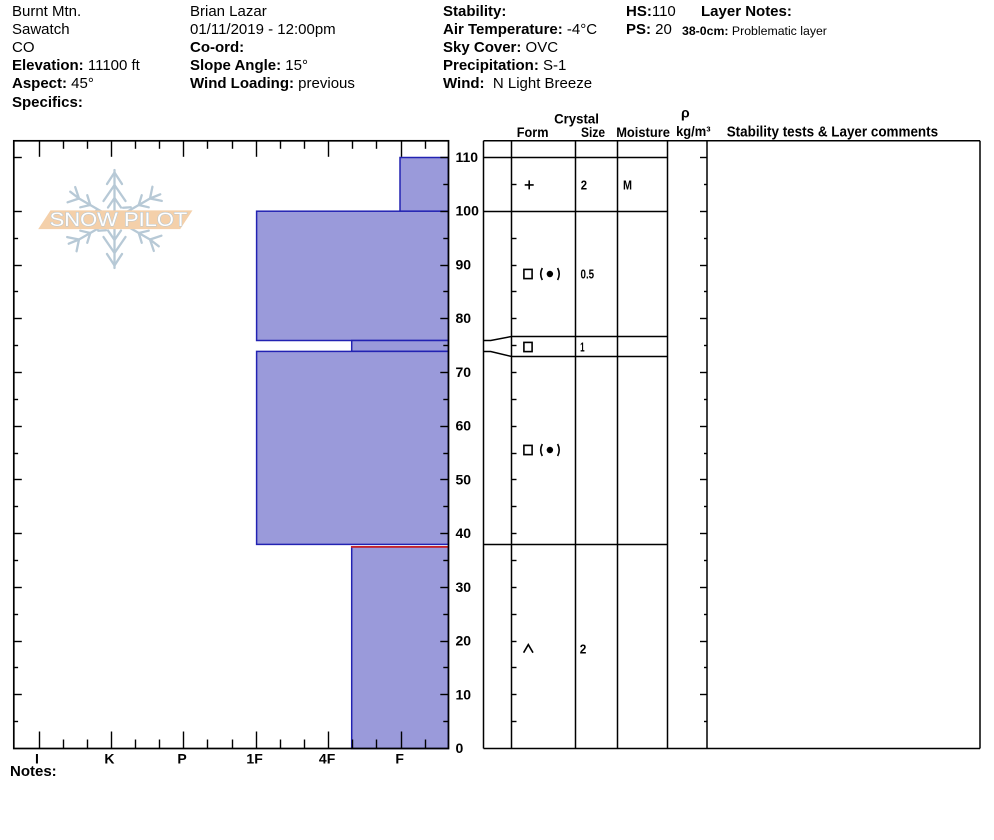 This screenshot has width=994, height=840. Describe the element at coordinates (582, 346) in the screenshot. I see `svg-text: 1` at that location.